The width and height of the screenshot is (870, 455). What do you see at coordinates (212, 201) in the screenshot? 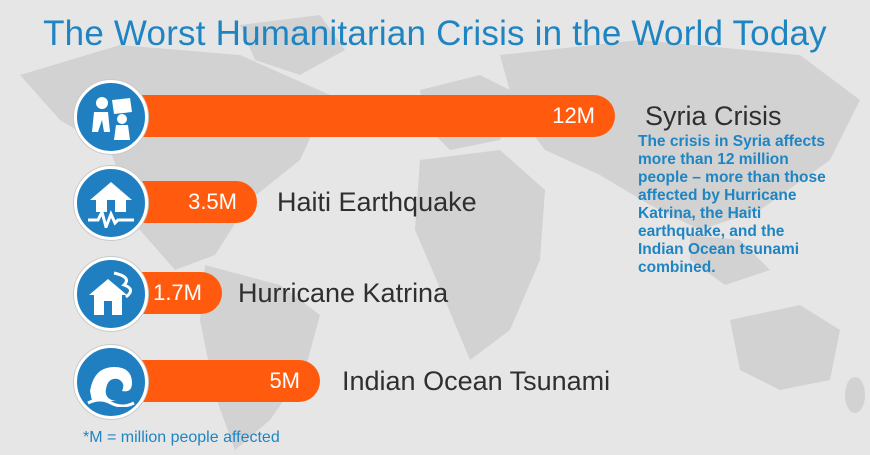
I see `bar-value-label: 3.5M` at bounding box center [212, 201].